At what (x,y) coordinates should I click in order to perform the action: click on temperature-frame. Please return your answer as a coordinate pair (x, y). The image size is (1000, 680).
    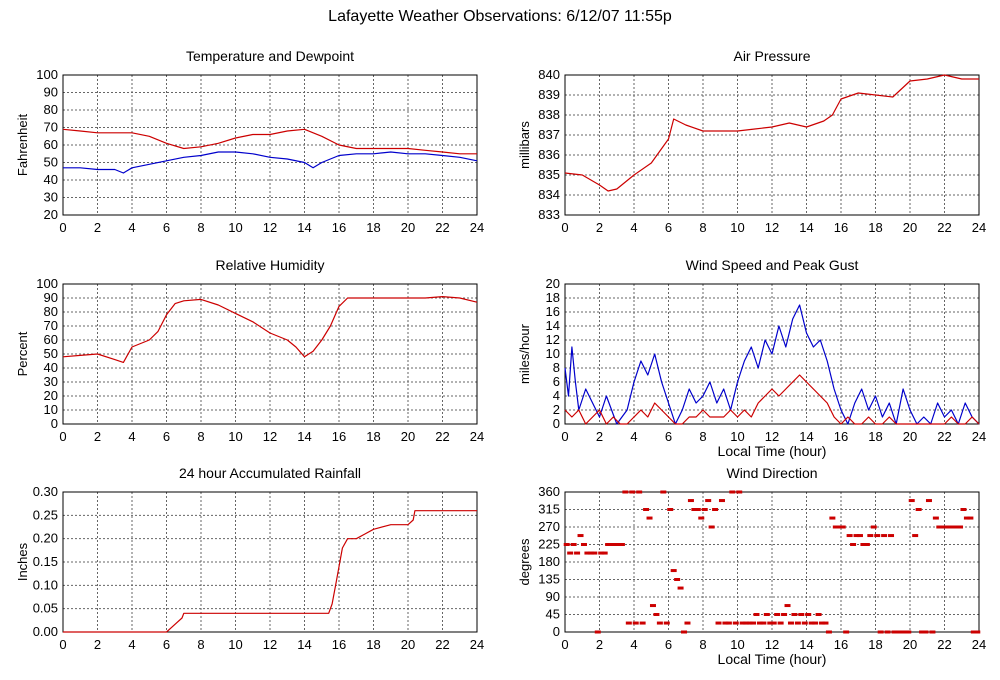
    Looking at the image, I should click on (270, 145).